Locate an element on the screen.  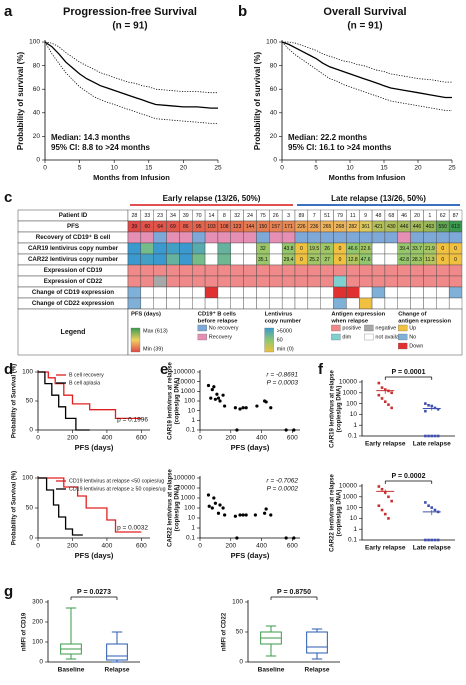
legend-label: not available is located at coordinates (390, 337).